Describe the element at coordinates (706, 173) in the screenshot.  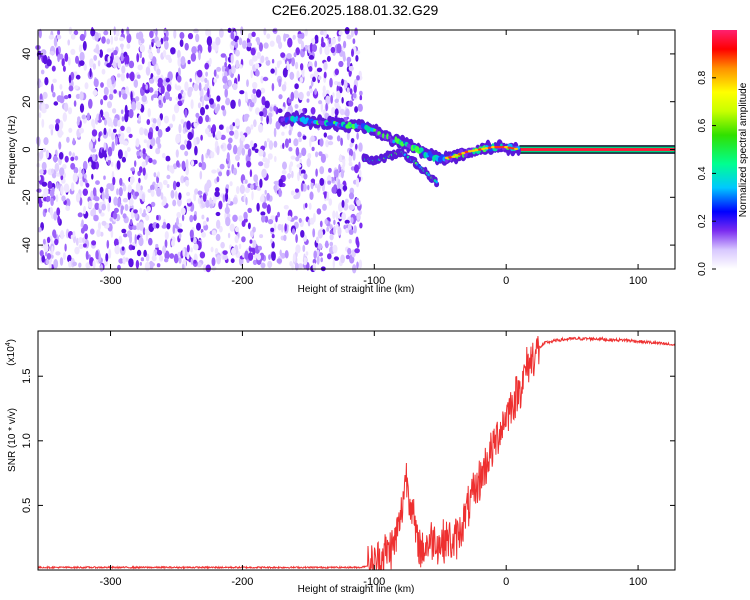
I see `colorbar-ticks: 0.0 0.2 0.4 0.6 0.8` at that location.